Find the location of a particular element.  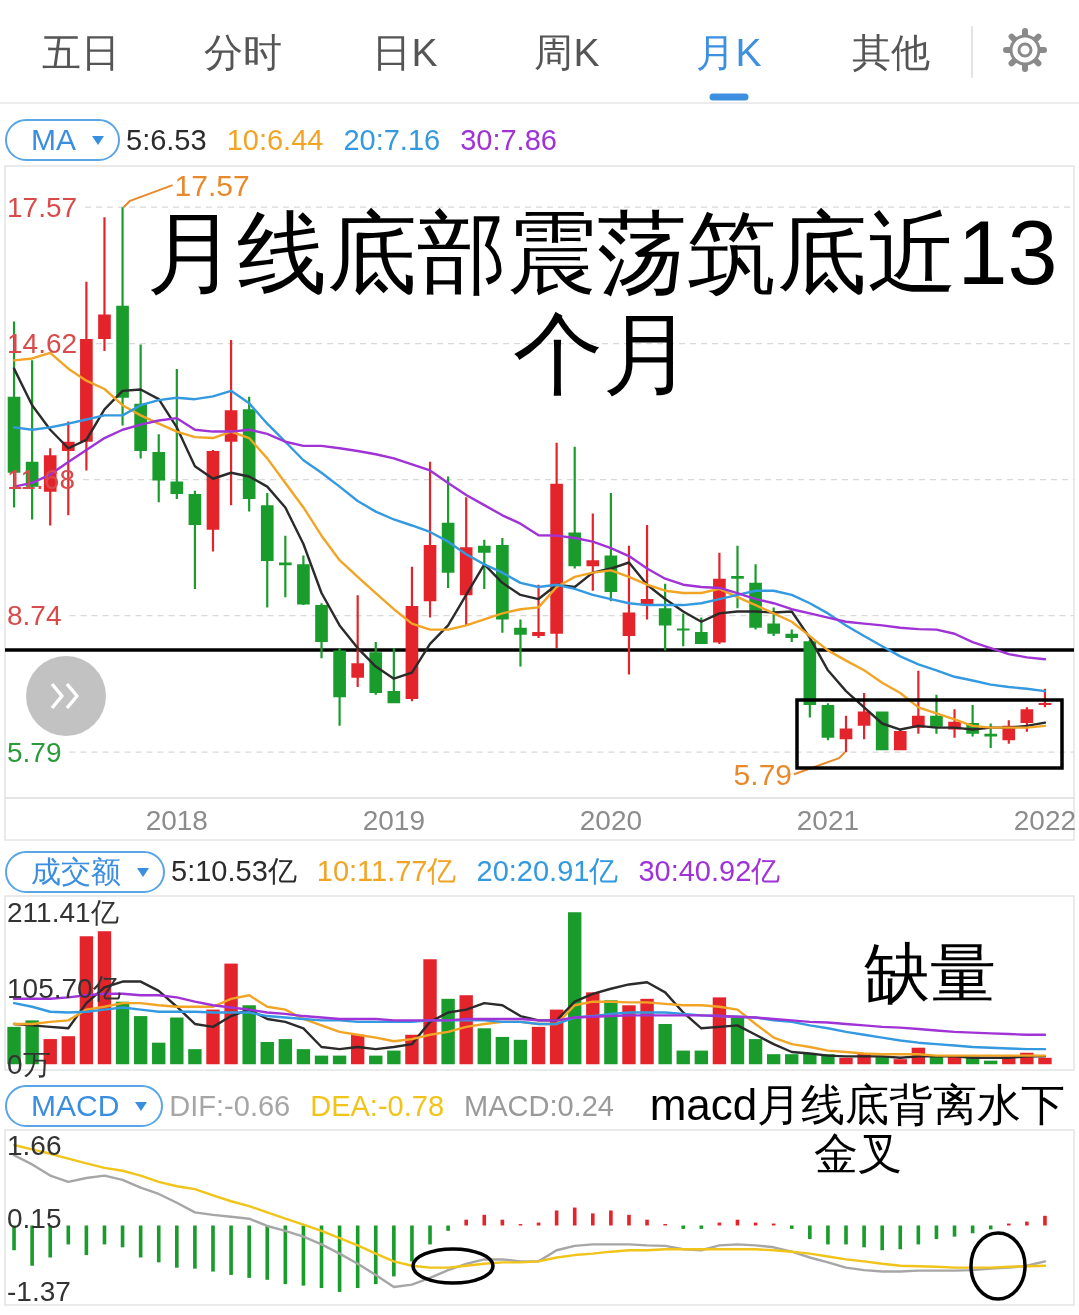

text: 30:7.86 is located at coordinates (508, 140).